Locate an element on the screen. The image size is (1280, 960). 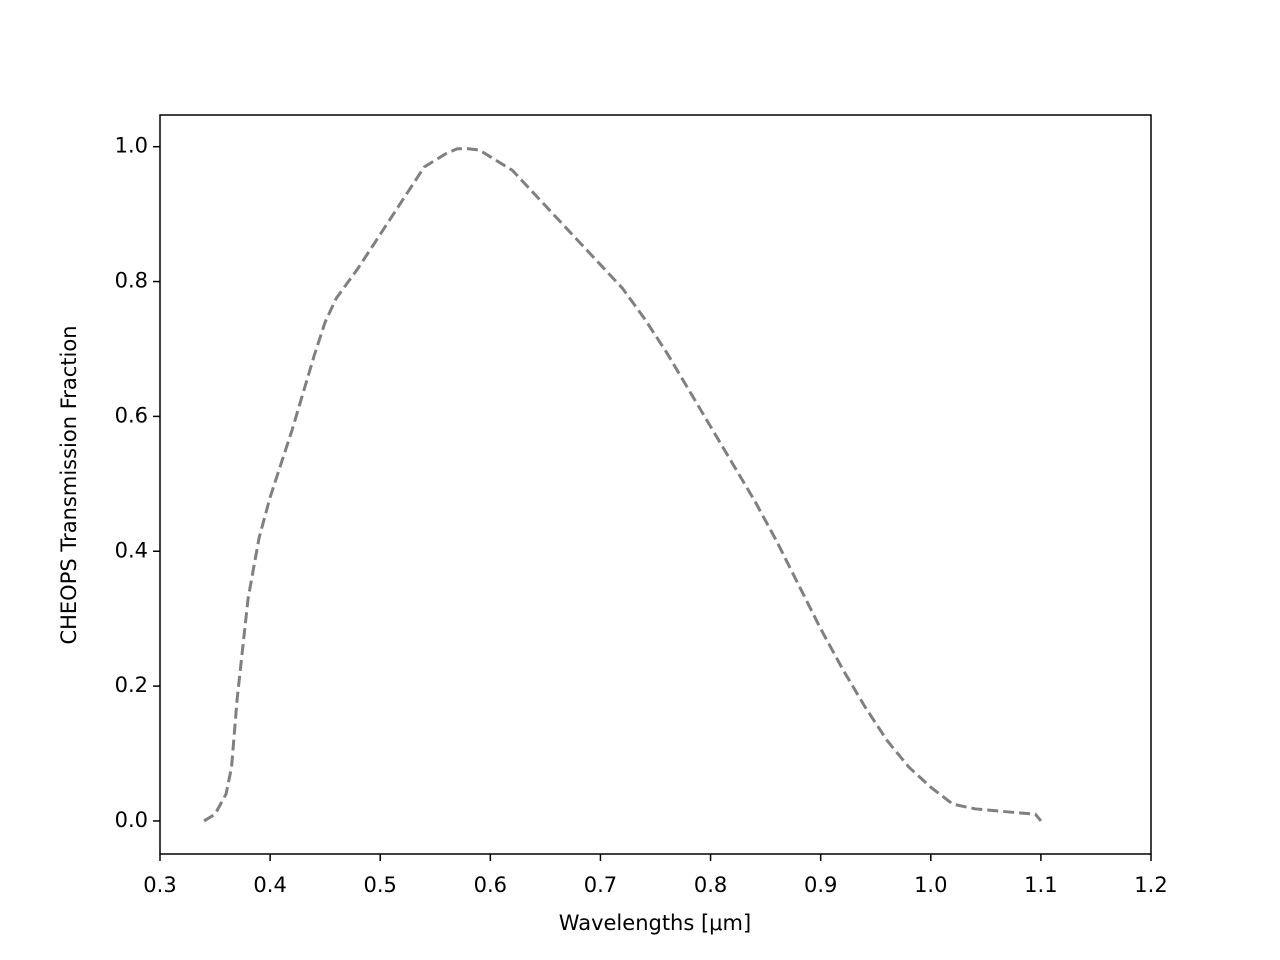
y-tick-label: 1.0 is located at coordinates (131, 146).